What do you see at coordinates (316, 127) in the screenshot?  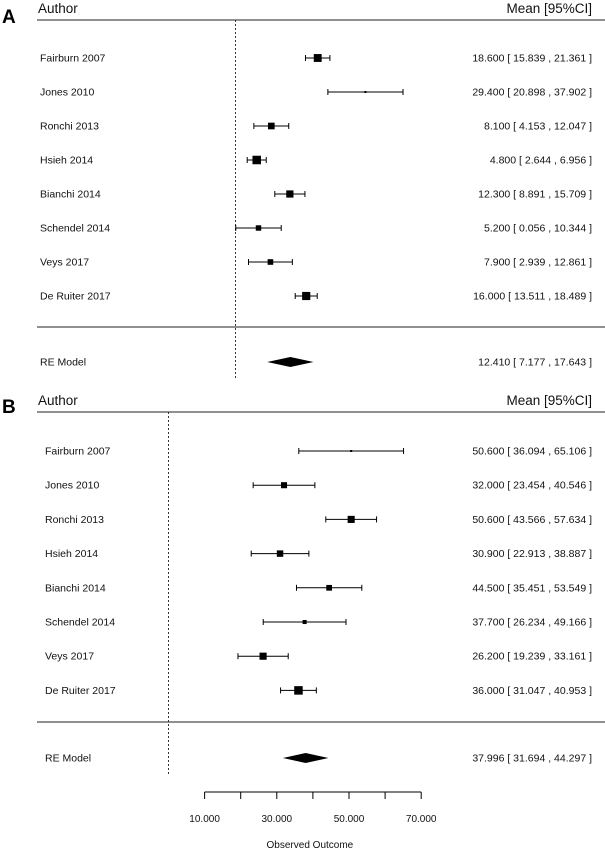 I see `study-row: Ronchi 2013 8.100 [ 4.153 , 12.047 ]` at bounding box center [316, 127].